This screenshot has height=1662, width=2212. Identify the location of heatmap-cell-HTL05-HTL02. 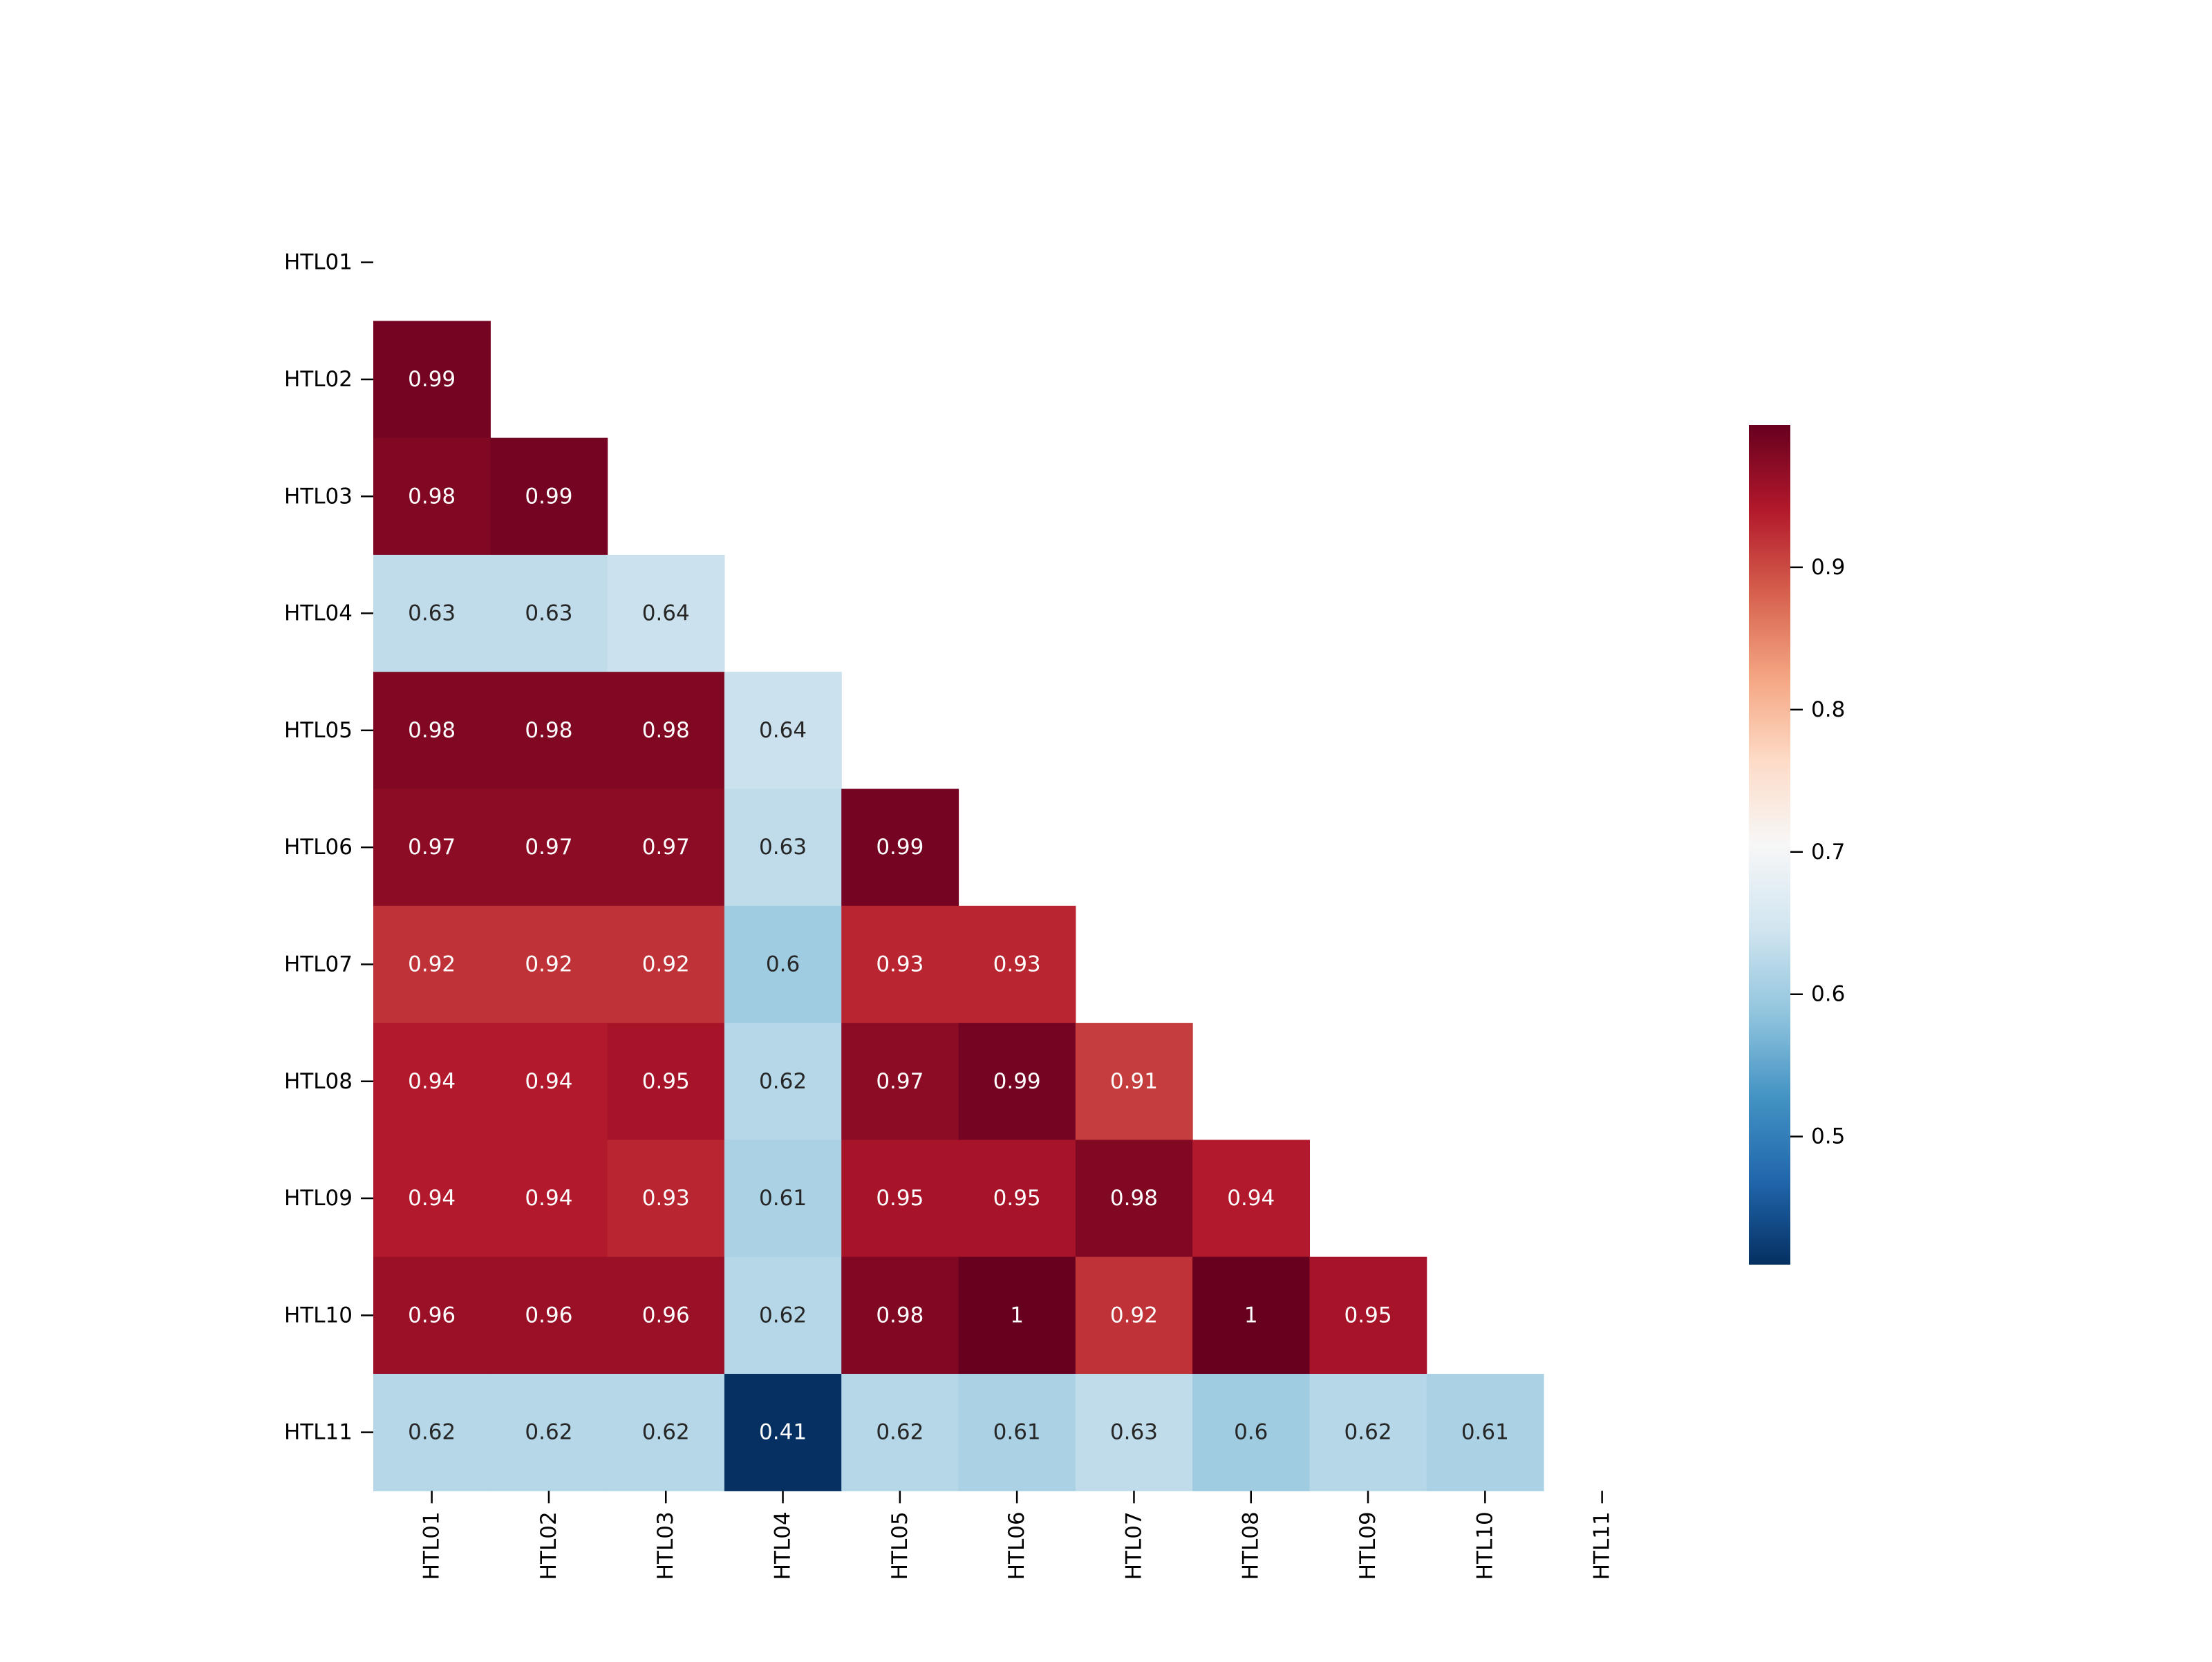
(549, 731).